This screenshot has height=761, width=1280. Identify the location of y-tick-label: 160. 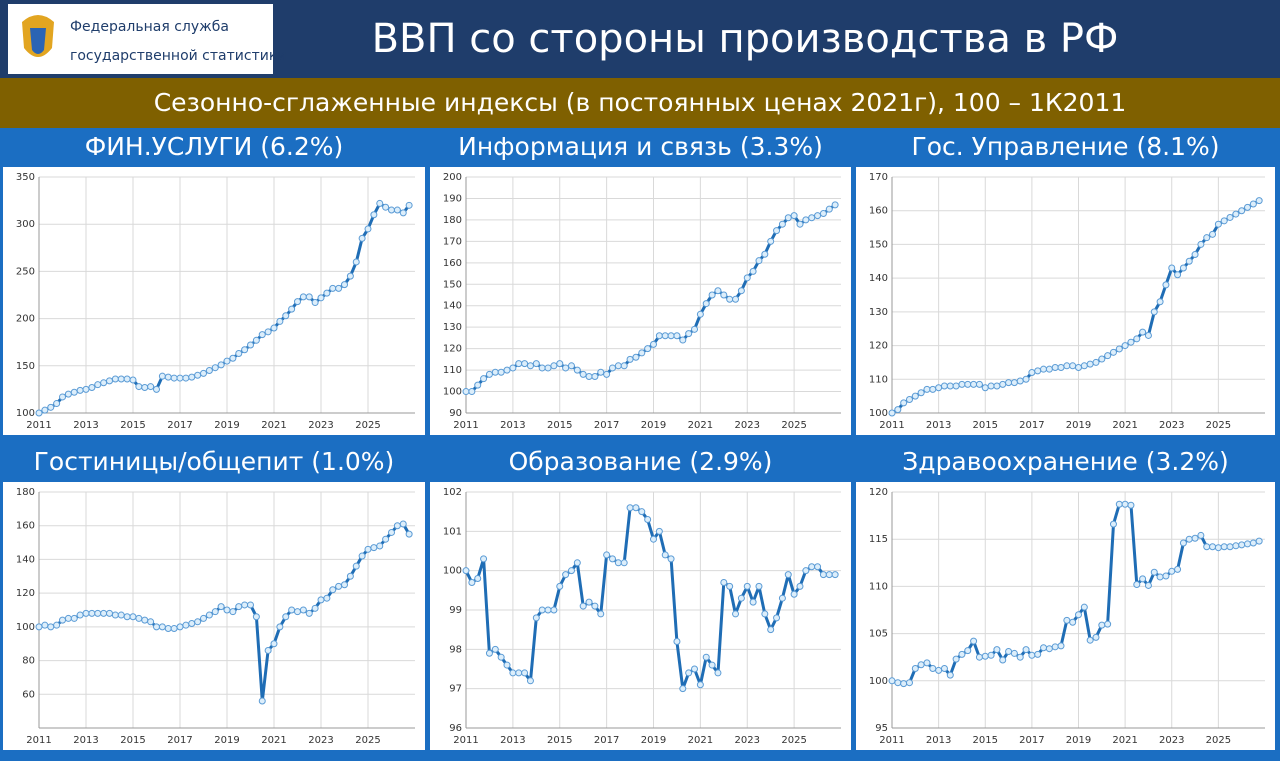
(25, 526).